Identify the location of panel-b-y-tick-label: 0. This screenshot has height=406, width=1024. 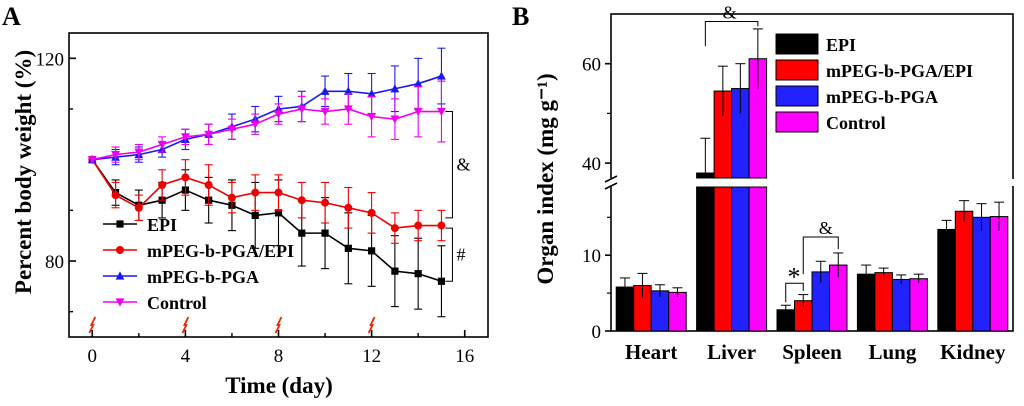
(597, 332).